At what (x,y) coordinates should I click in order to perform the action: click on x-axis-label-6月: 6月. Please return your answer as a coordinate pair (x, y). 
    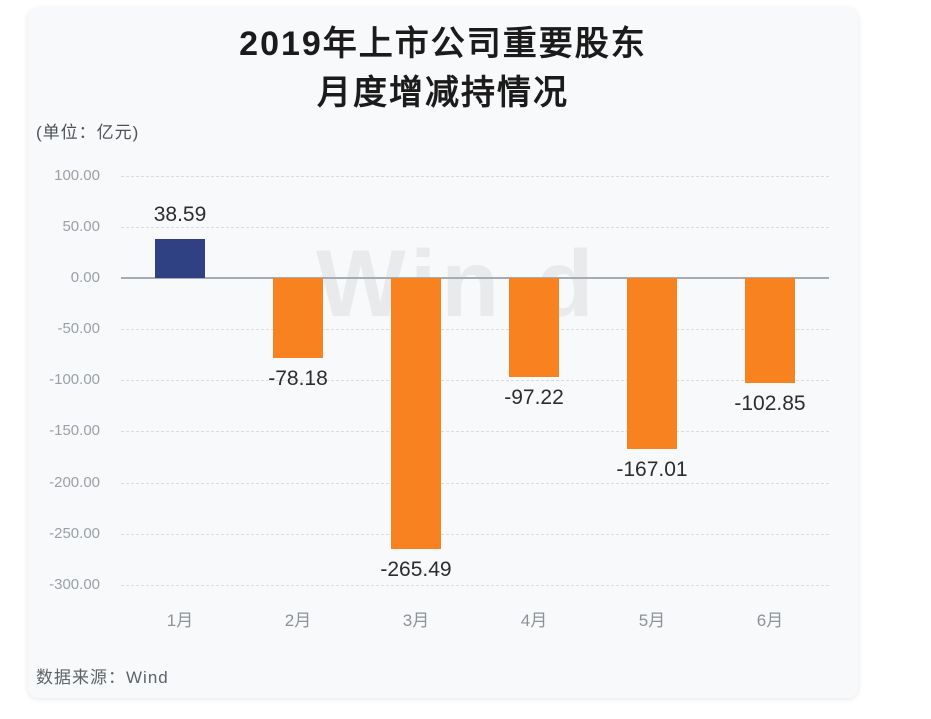
    Looking at the image, I should click on (770, 620).